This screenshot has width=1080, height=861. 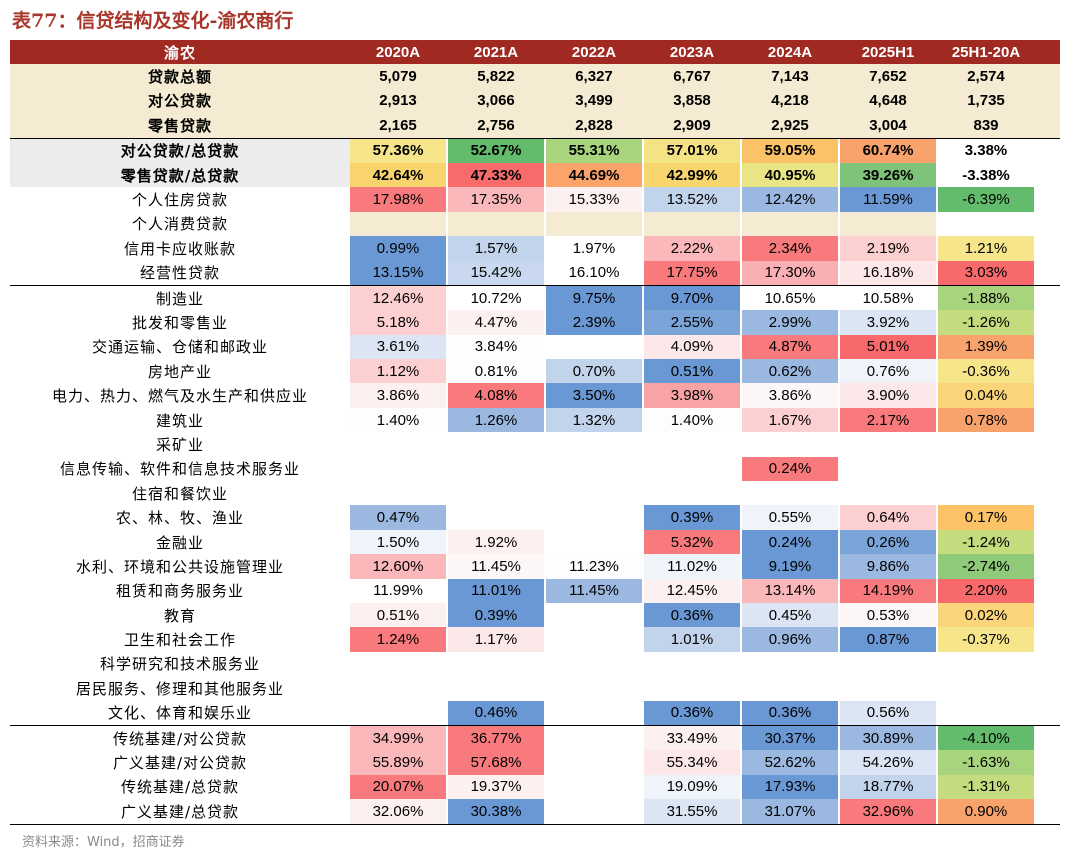 I want to click on table-cell: 2,828, so click(x=594, y=125).